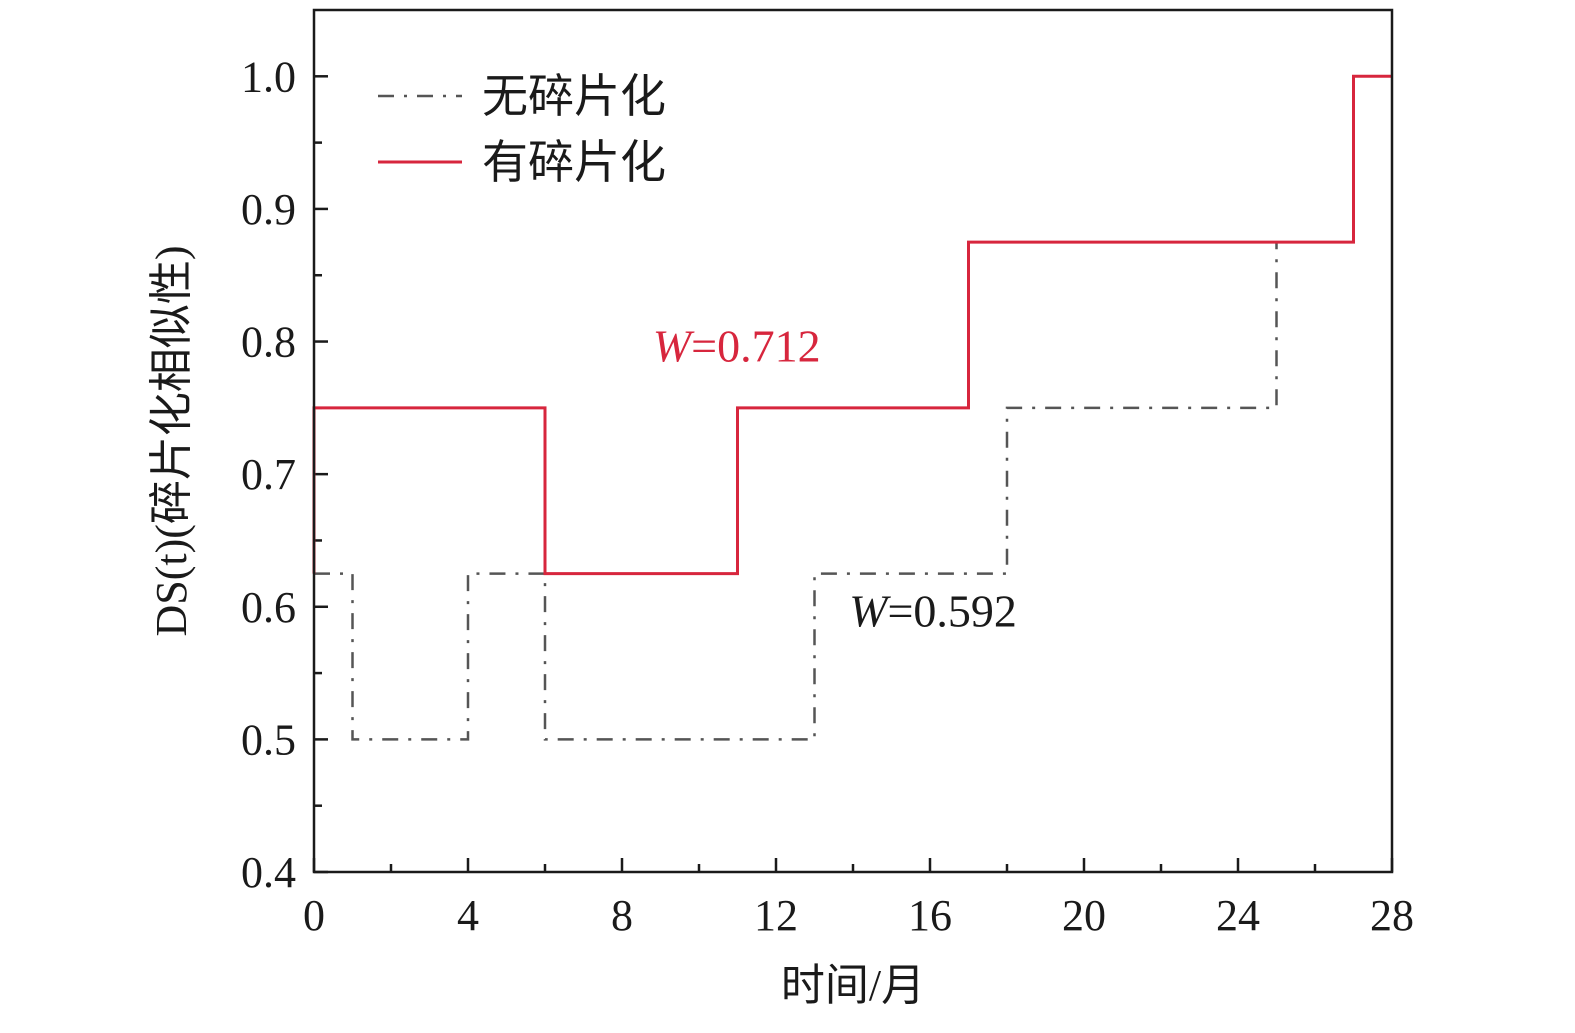  What do you see at coordinates (574, 162) in the screenshot?
I see `legend-label: 有碎片化` at bounding box center [574, 162].